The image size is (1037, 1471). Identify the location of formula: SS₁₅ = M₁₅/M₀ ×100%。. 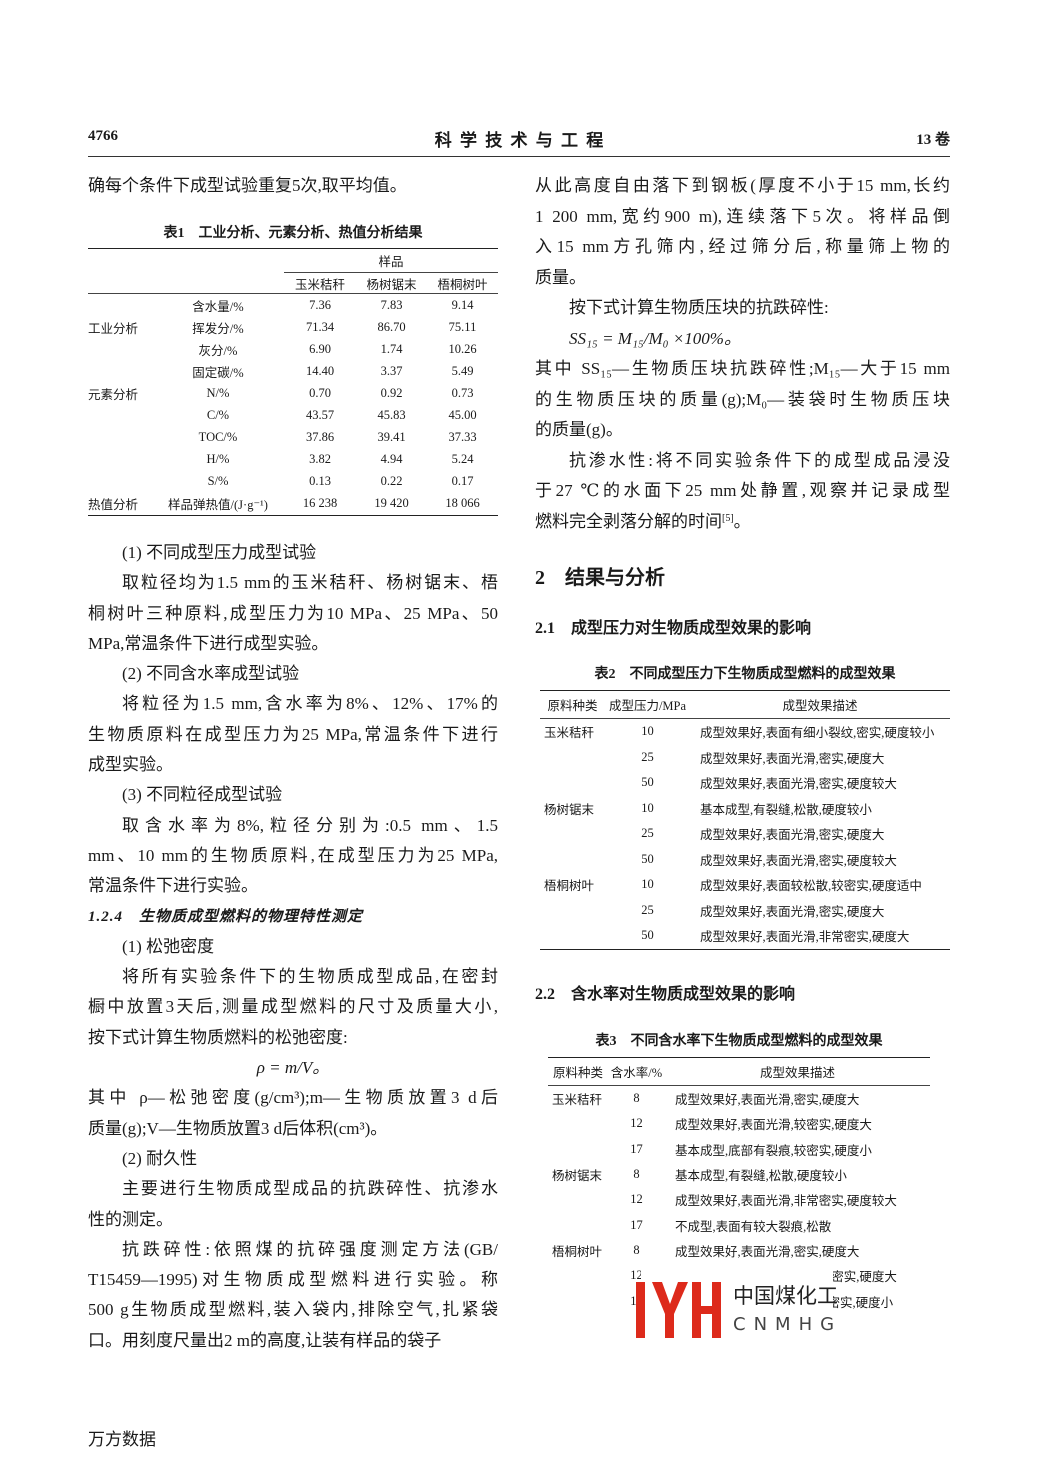
(742, 339).